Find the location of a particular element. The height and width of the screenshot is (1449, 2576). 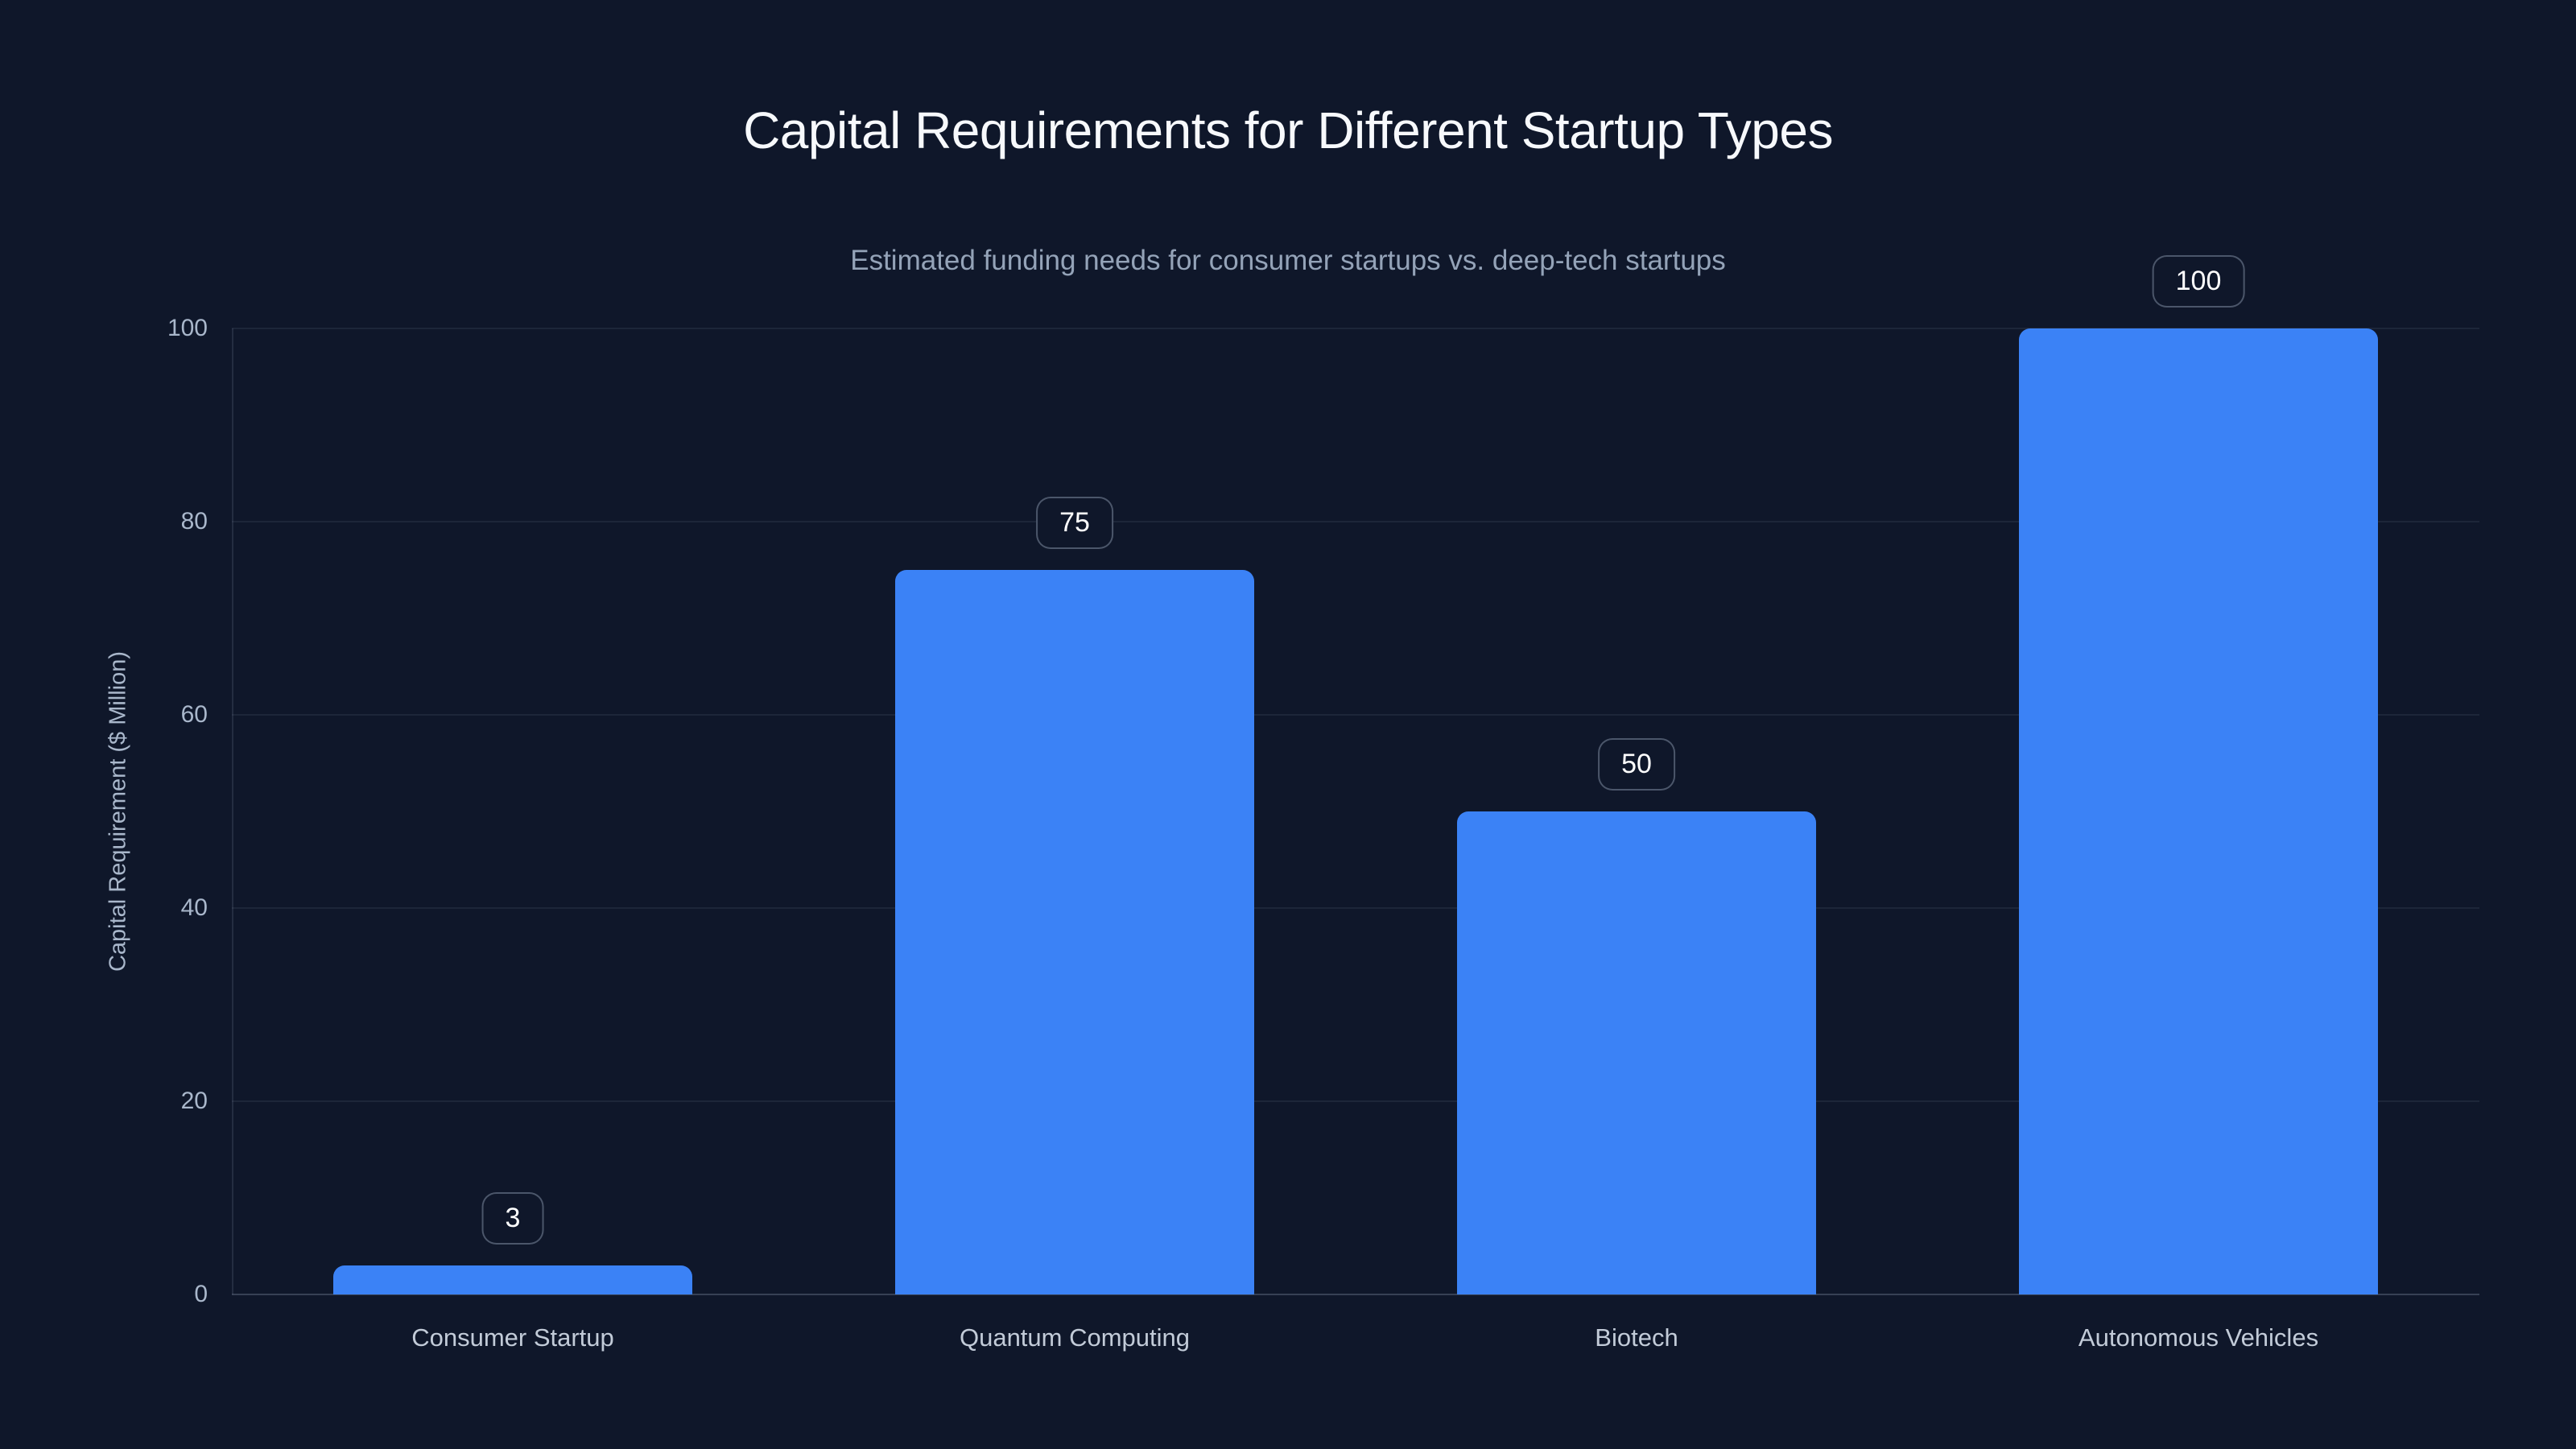

y-tick-label: 60 is located at coordinates (194, 714).